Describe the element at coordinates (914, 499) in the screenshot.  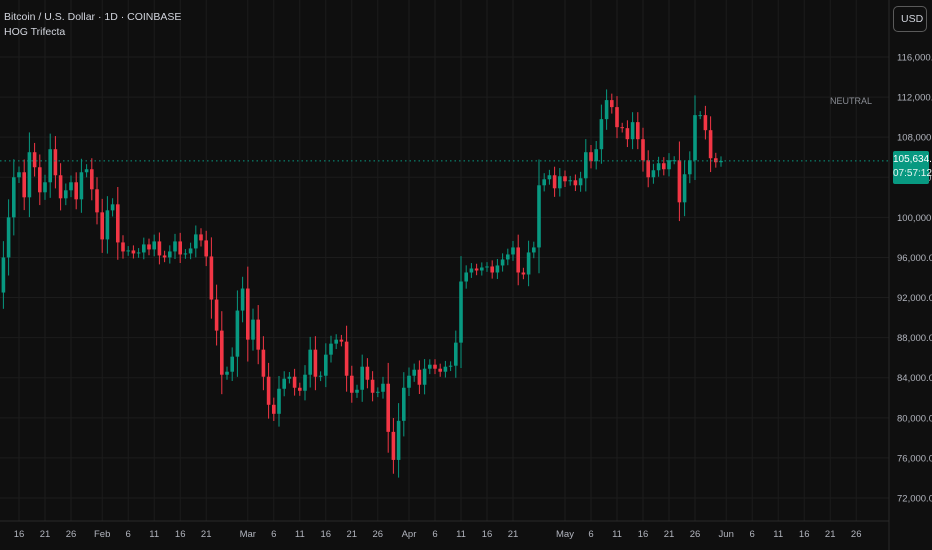
I see `price-tick-label: 72,000.00` at that location.